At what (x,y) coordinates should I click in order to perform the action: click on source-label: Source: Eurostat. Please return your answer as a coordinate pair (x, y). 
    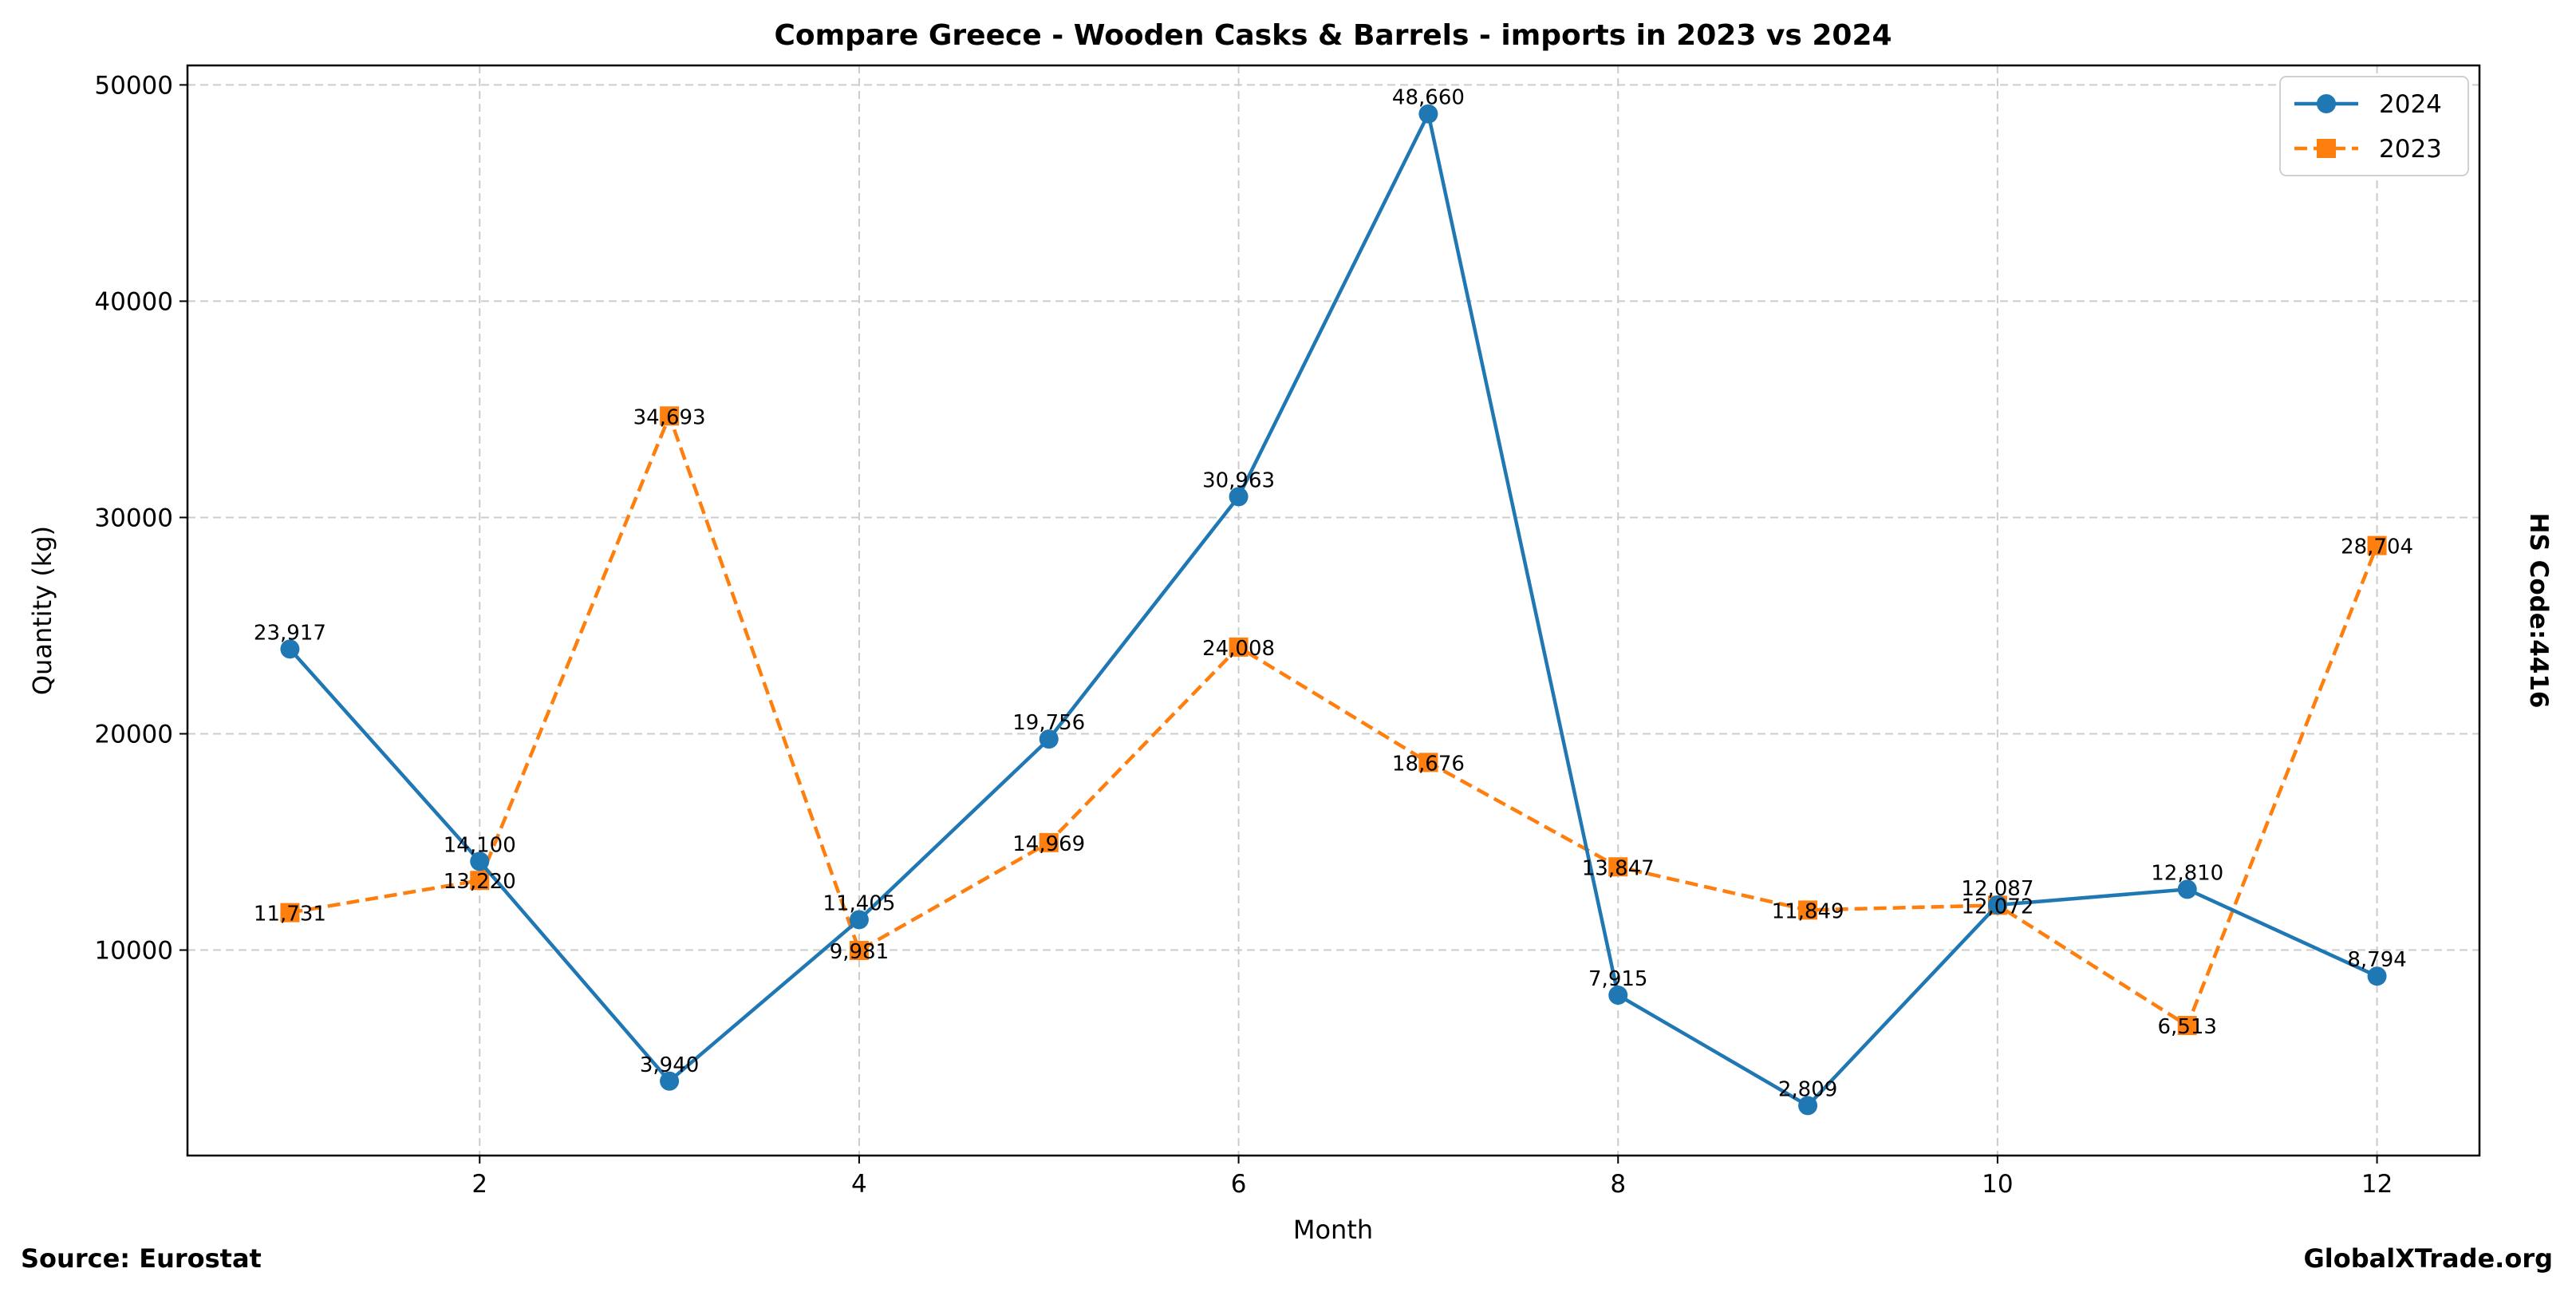
    Looking at the image, I should click on (141, 1258).